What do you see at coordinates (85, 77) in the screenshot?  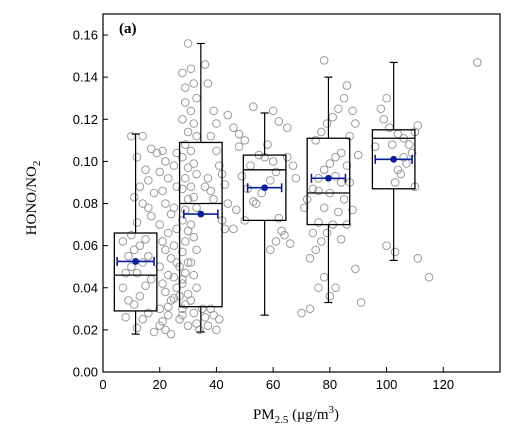 I see `y-tick-label: 0.14` at bounding box center [85, 77].